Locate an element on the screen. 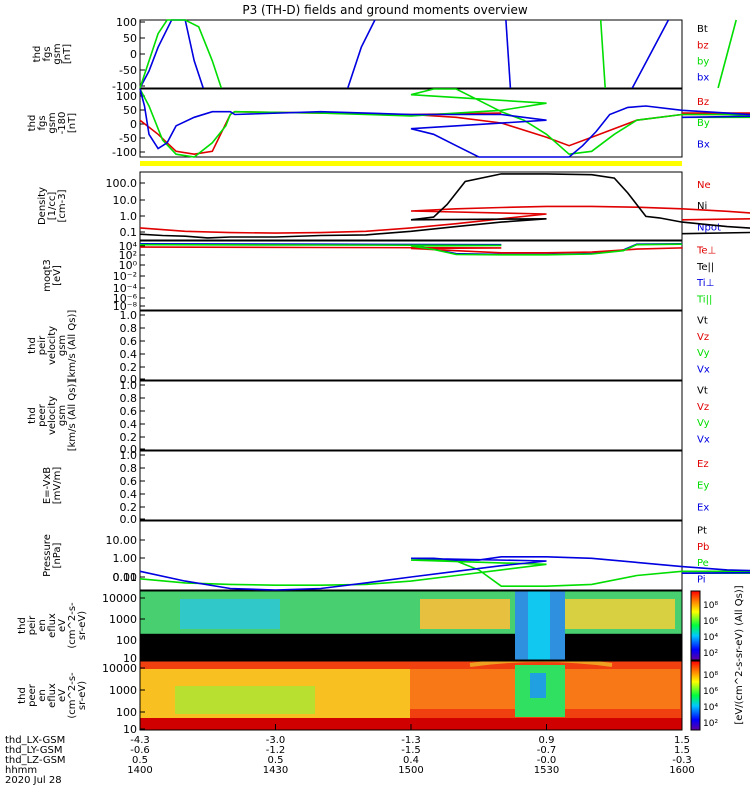  y-tick-label: 1000 is located at coordinates (123, 690).